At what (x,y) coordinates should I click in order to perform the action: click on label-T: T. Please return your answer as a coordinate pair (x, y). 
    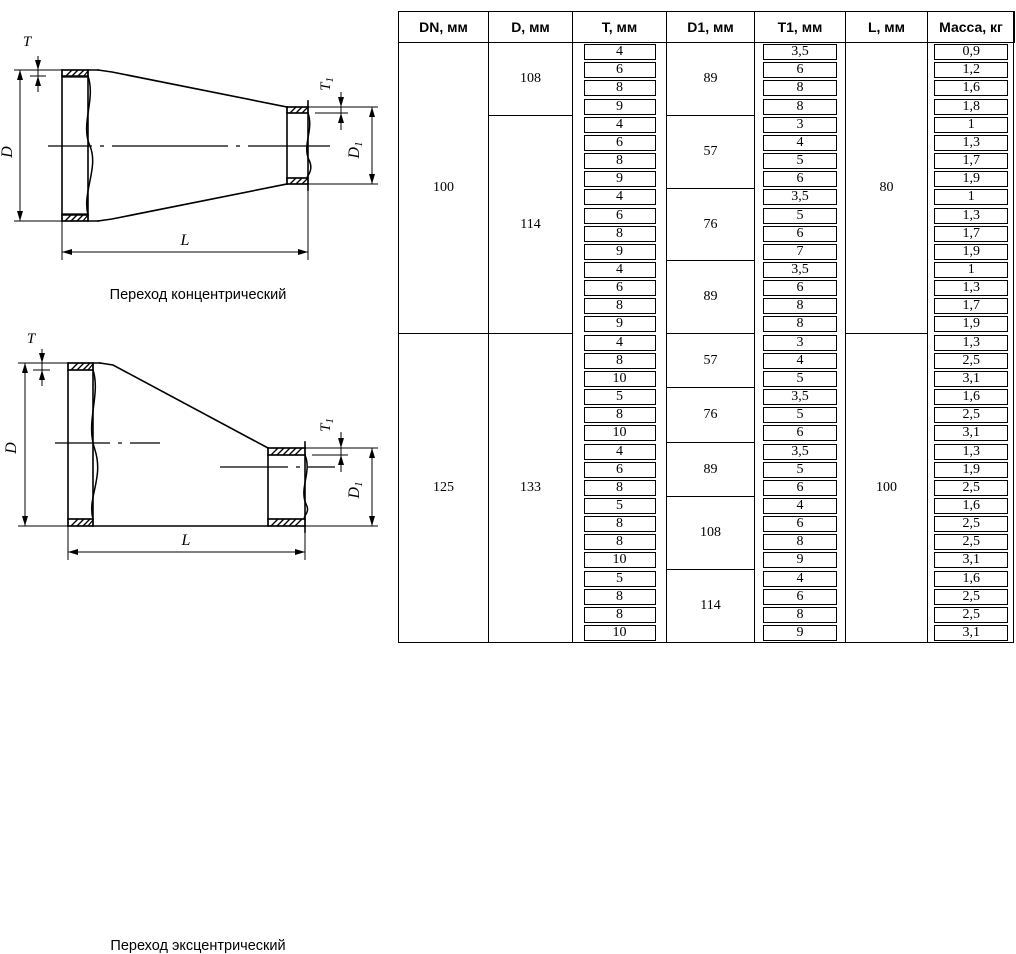
    Looking at the image, I should click on (28, 42).